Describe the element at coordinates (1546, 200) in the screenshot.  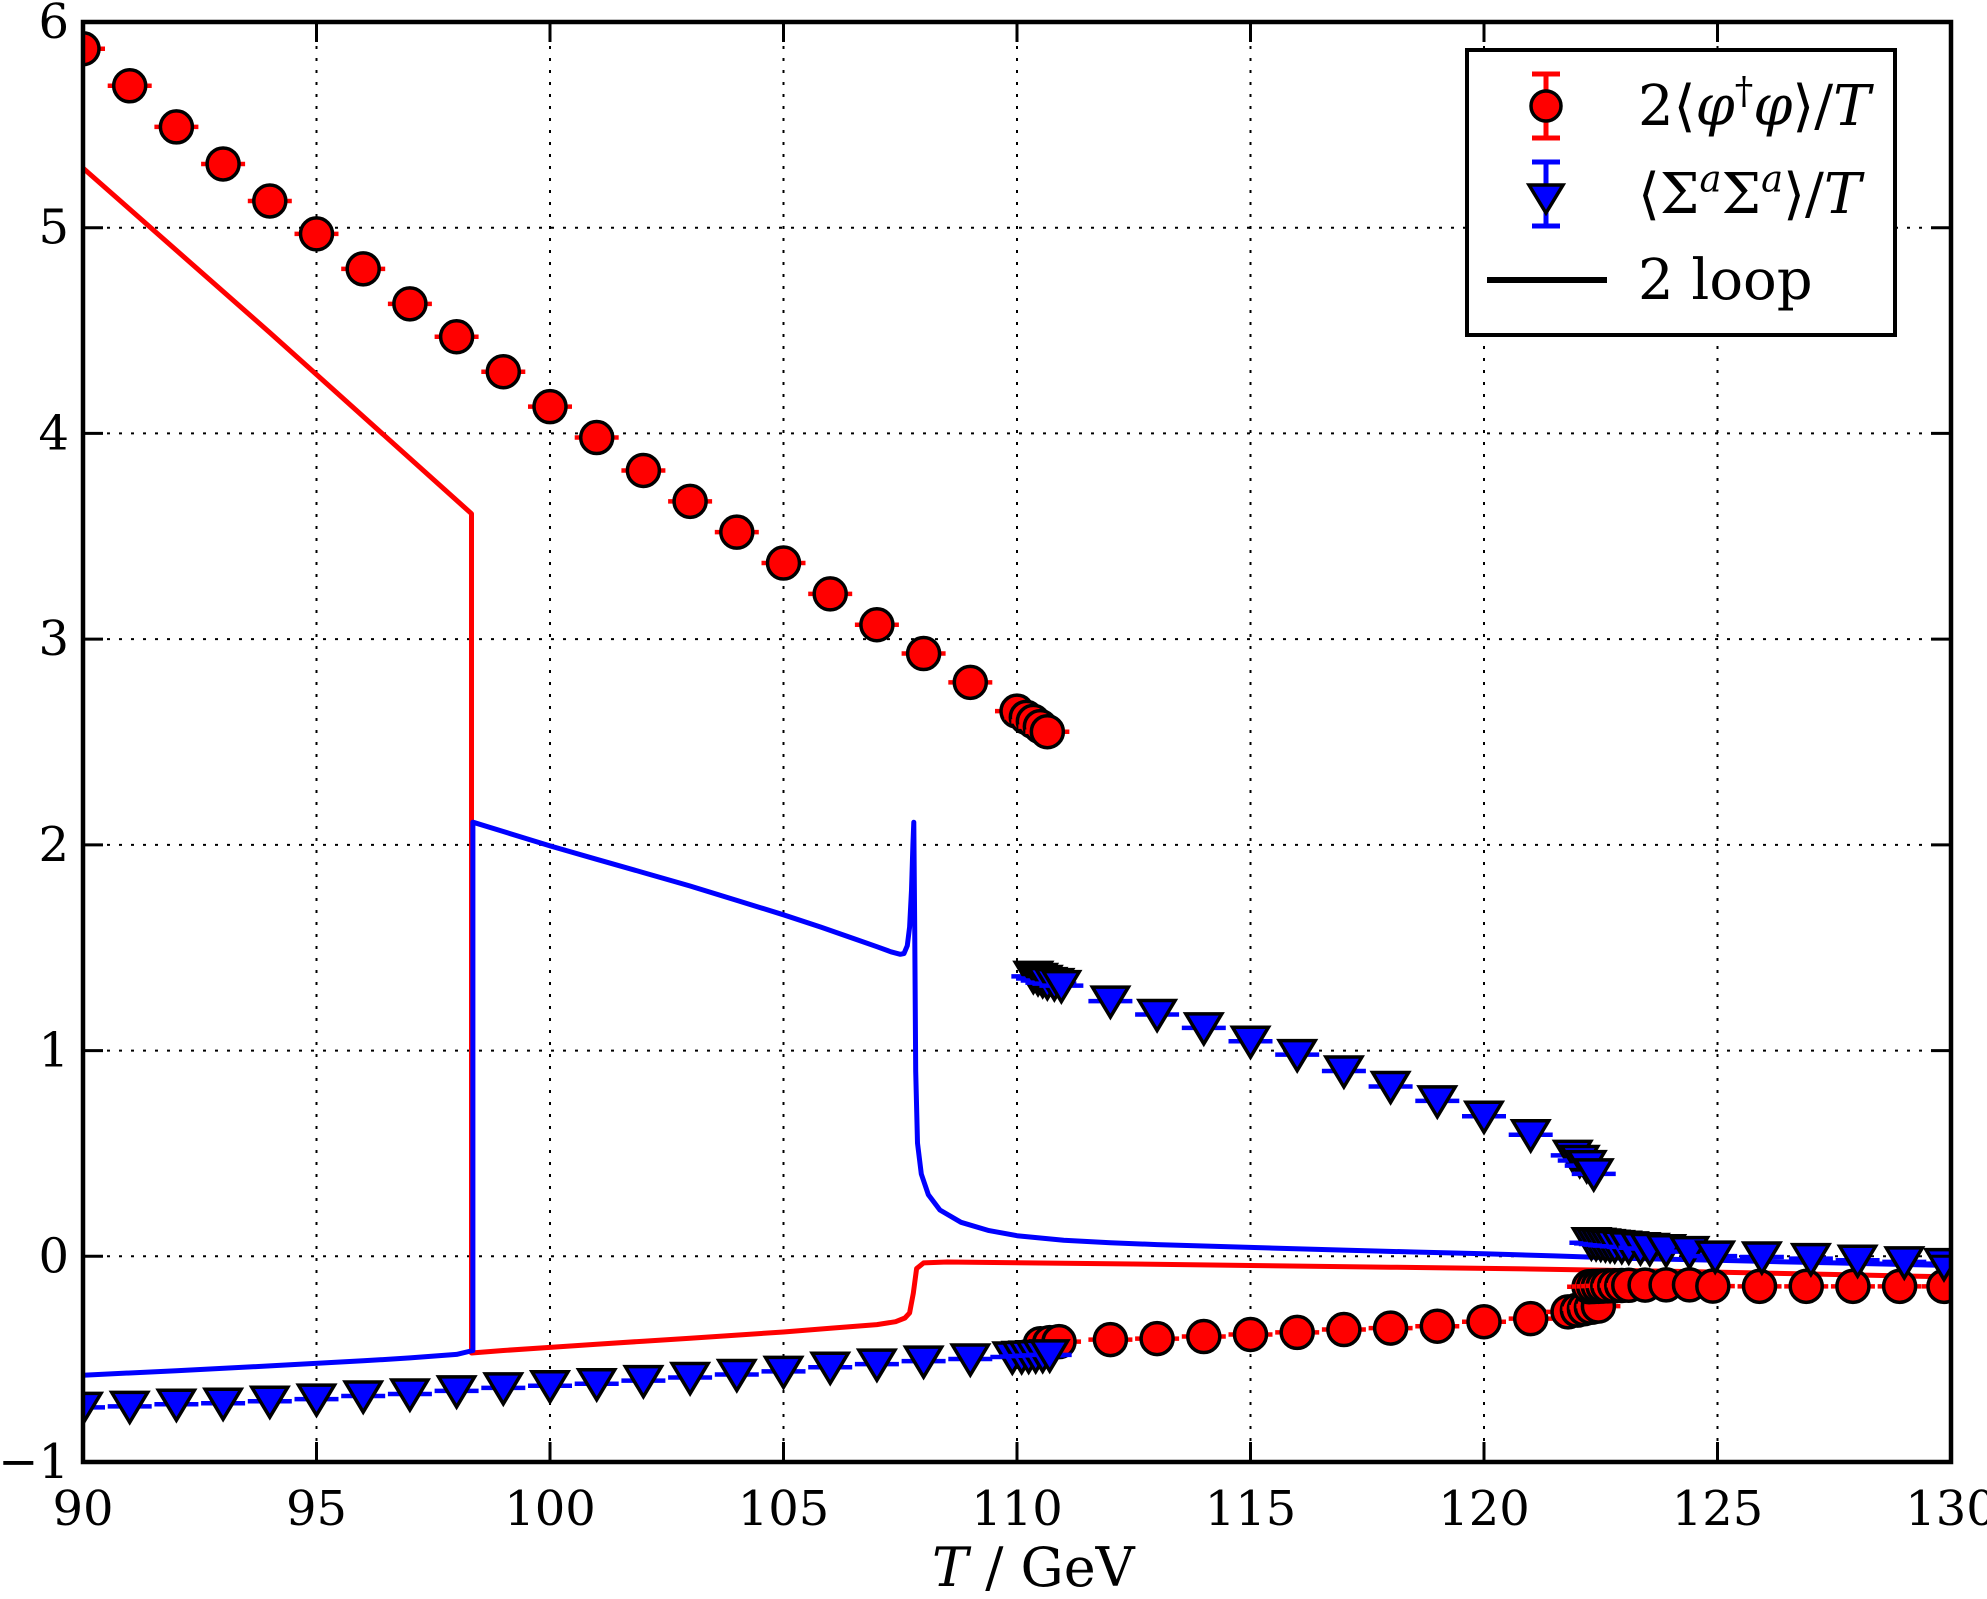
I see `legend-marker-triangle` at that location.